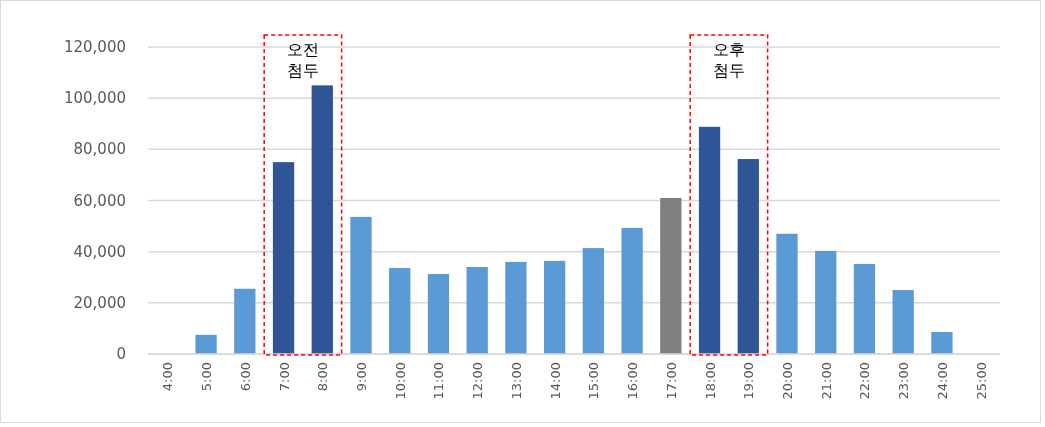 This screenshot has height=427, width=1045. I want to click on y-tick-label: 0, so click(121, 354).